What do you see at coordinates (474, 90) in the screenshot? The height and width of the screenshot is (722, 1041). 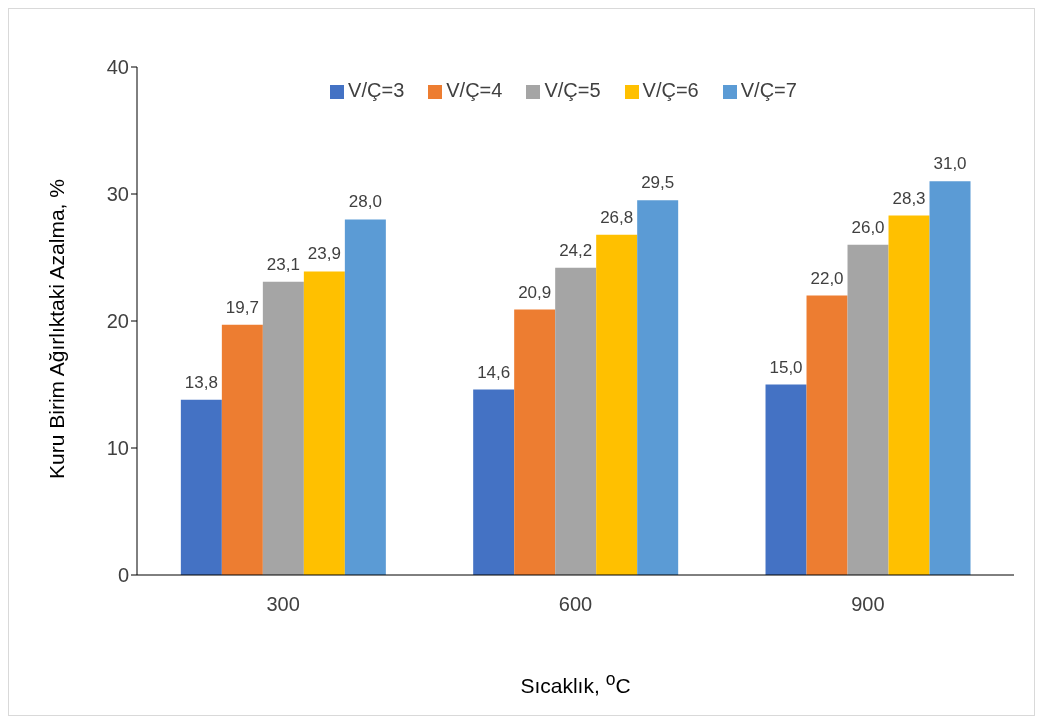 I see `legend-label: V/Ç=4` at bounding box center [474, 90].